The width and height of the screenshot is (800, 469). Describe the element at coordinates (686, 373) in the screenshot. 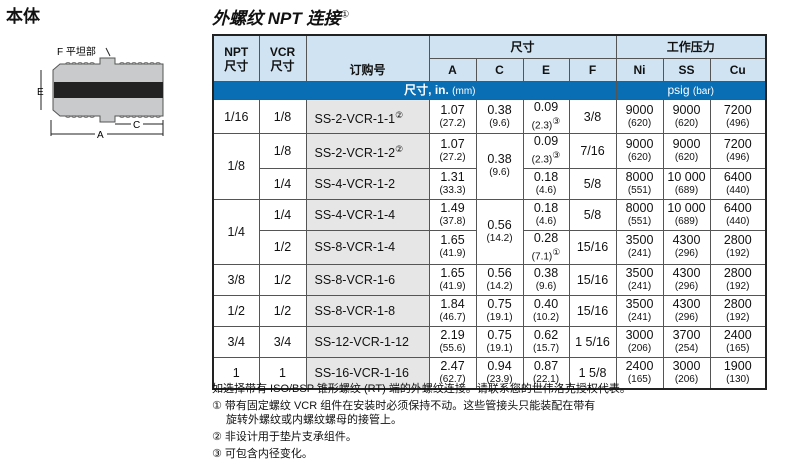

I see `cell-ss: 3000 (206)` at that location.